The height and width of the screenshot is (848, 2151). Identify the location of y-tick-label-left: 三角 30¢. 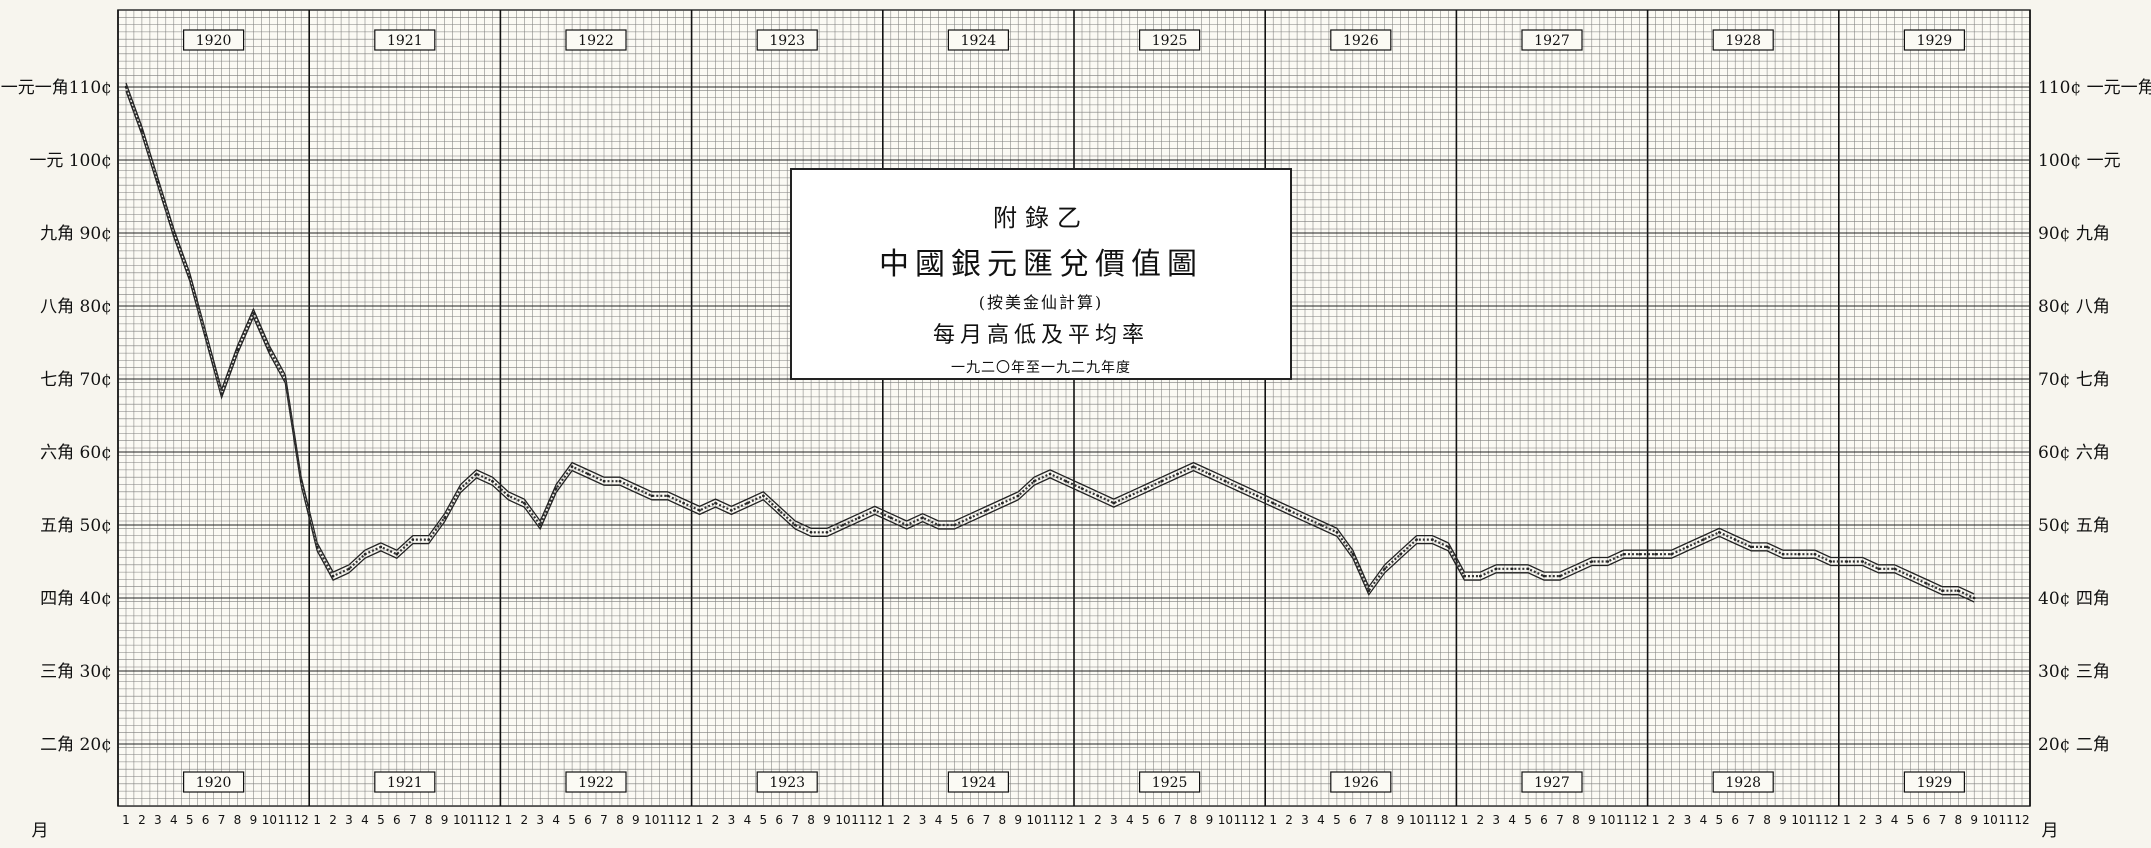
(76, 672).